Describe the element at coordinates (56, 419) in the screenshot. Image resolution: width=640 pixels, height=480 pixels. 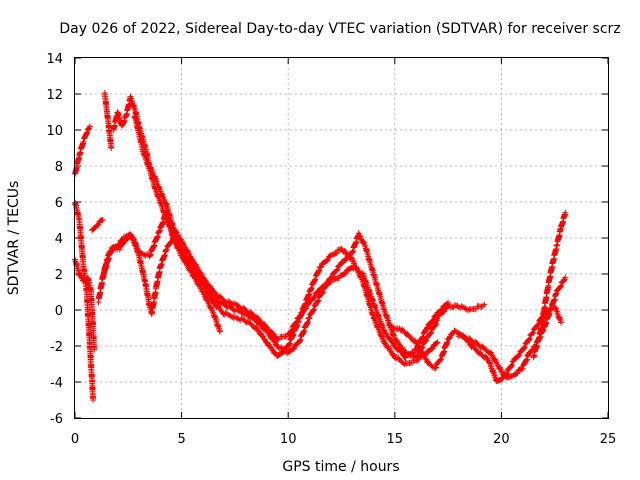
I see `y-tick-label: -6` at that location.